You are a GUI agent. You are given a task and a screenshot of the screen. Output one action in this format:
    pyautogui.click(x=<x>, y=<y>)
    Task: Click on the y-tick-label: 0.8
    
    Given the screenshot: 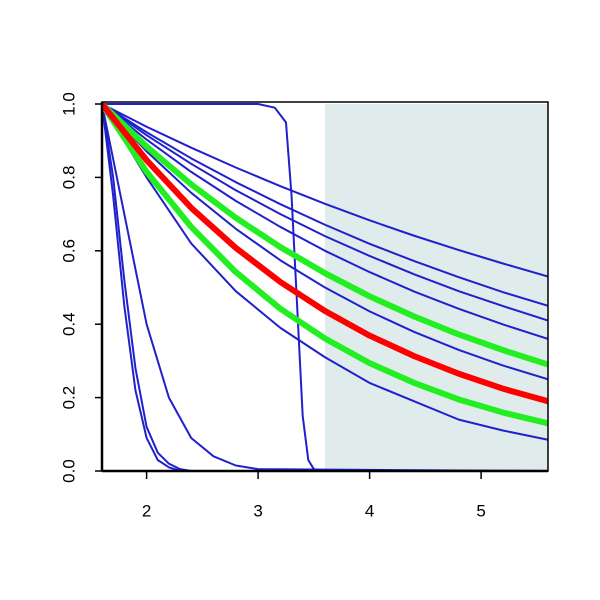 What is the action you would take?
    pyautogui.click(x=68, y=178)
    